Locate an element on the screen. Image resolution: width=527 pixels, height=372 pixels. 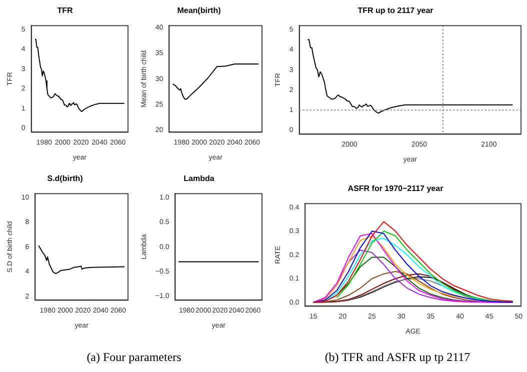
chart-title: S.d(birth) is located at coordinates (65, 179).